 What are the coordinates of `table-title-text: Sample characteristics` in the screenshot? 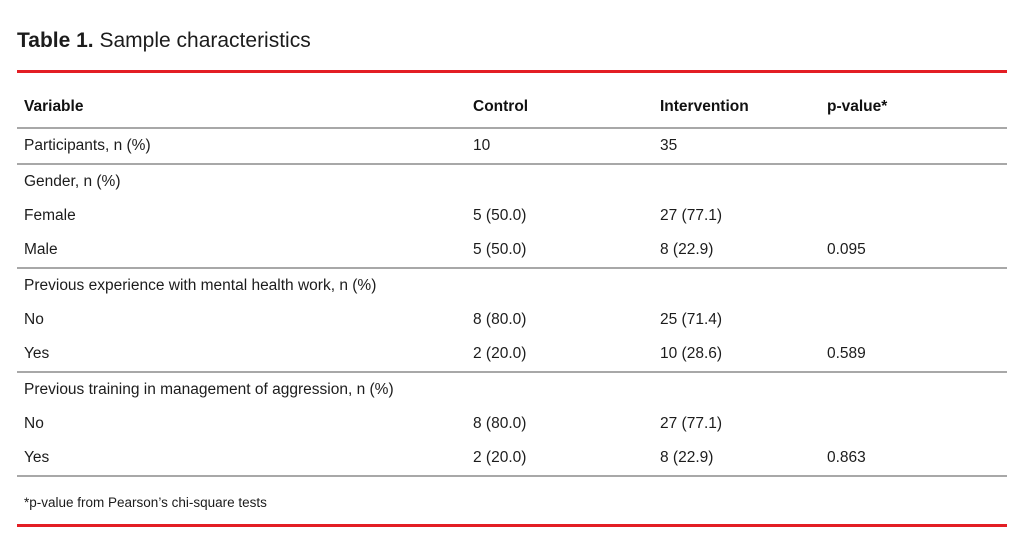 It's located at (205, 40).